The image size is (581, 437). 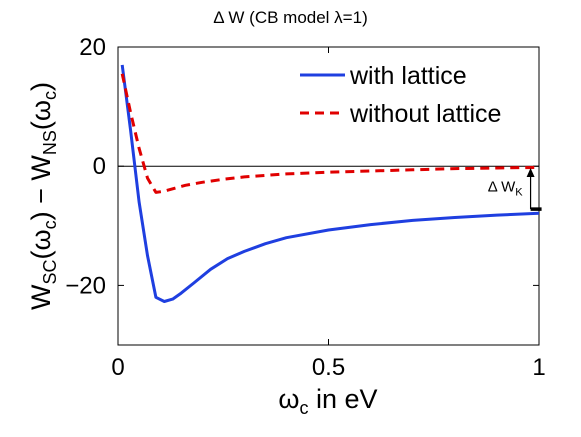 I want to click on x-tick-label: 0, so click(x=117, y=367).